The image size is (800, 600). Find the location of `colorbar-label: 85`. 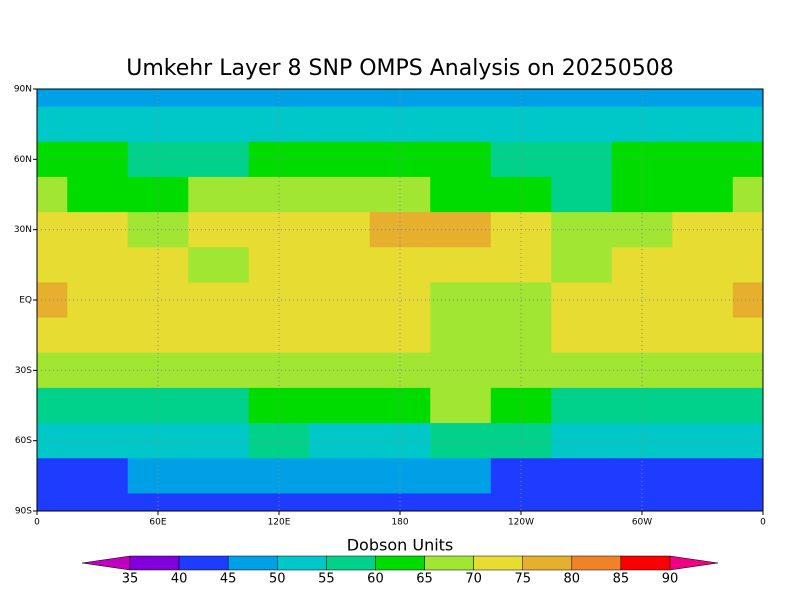

colorbar-label: 85 is located at coordinates (621, 579).